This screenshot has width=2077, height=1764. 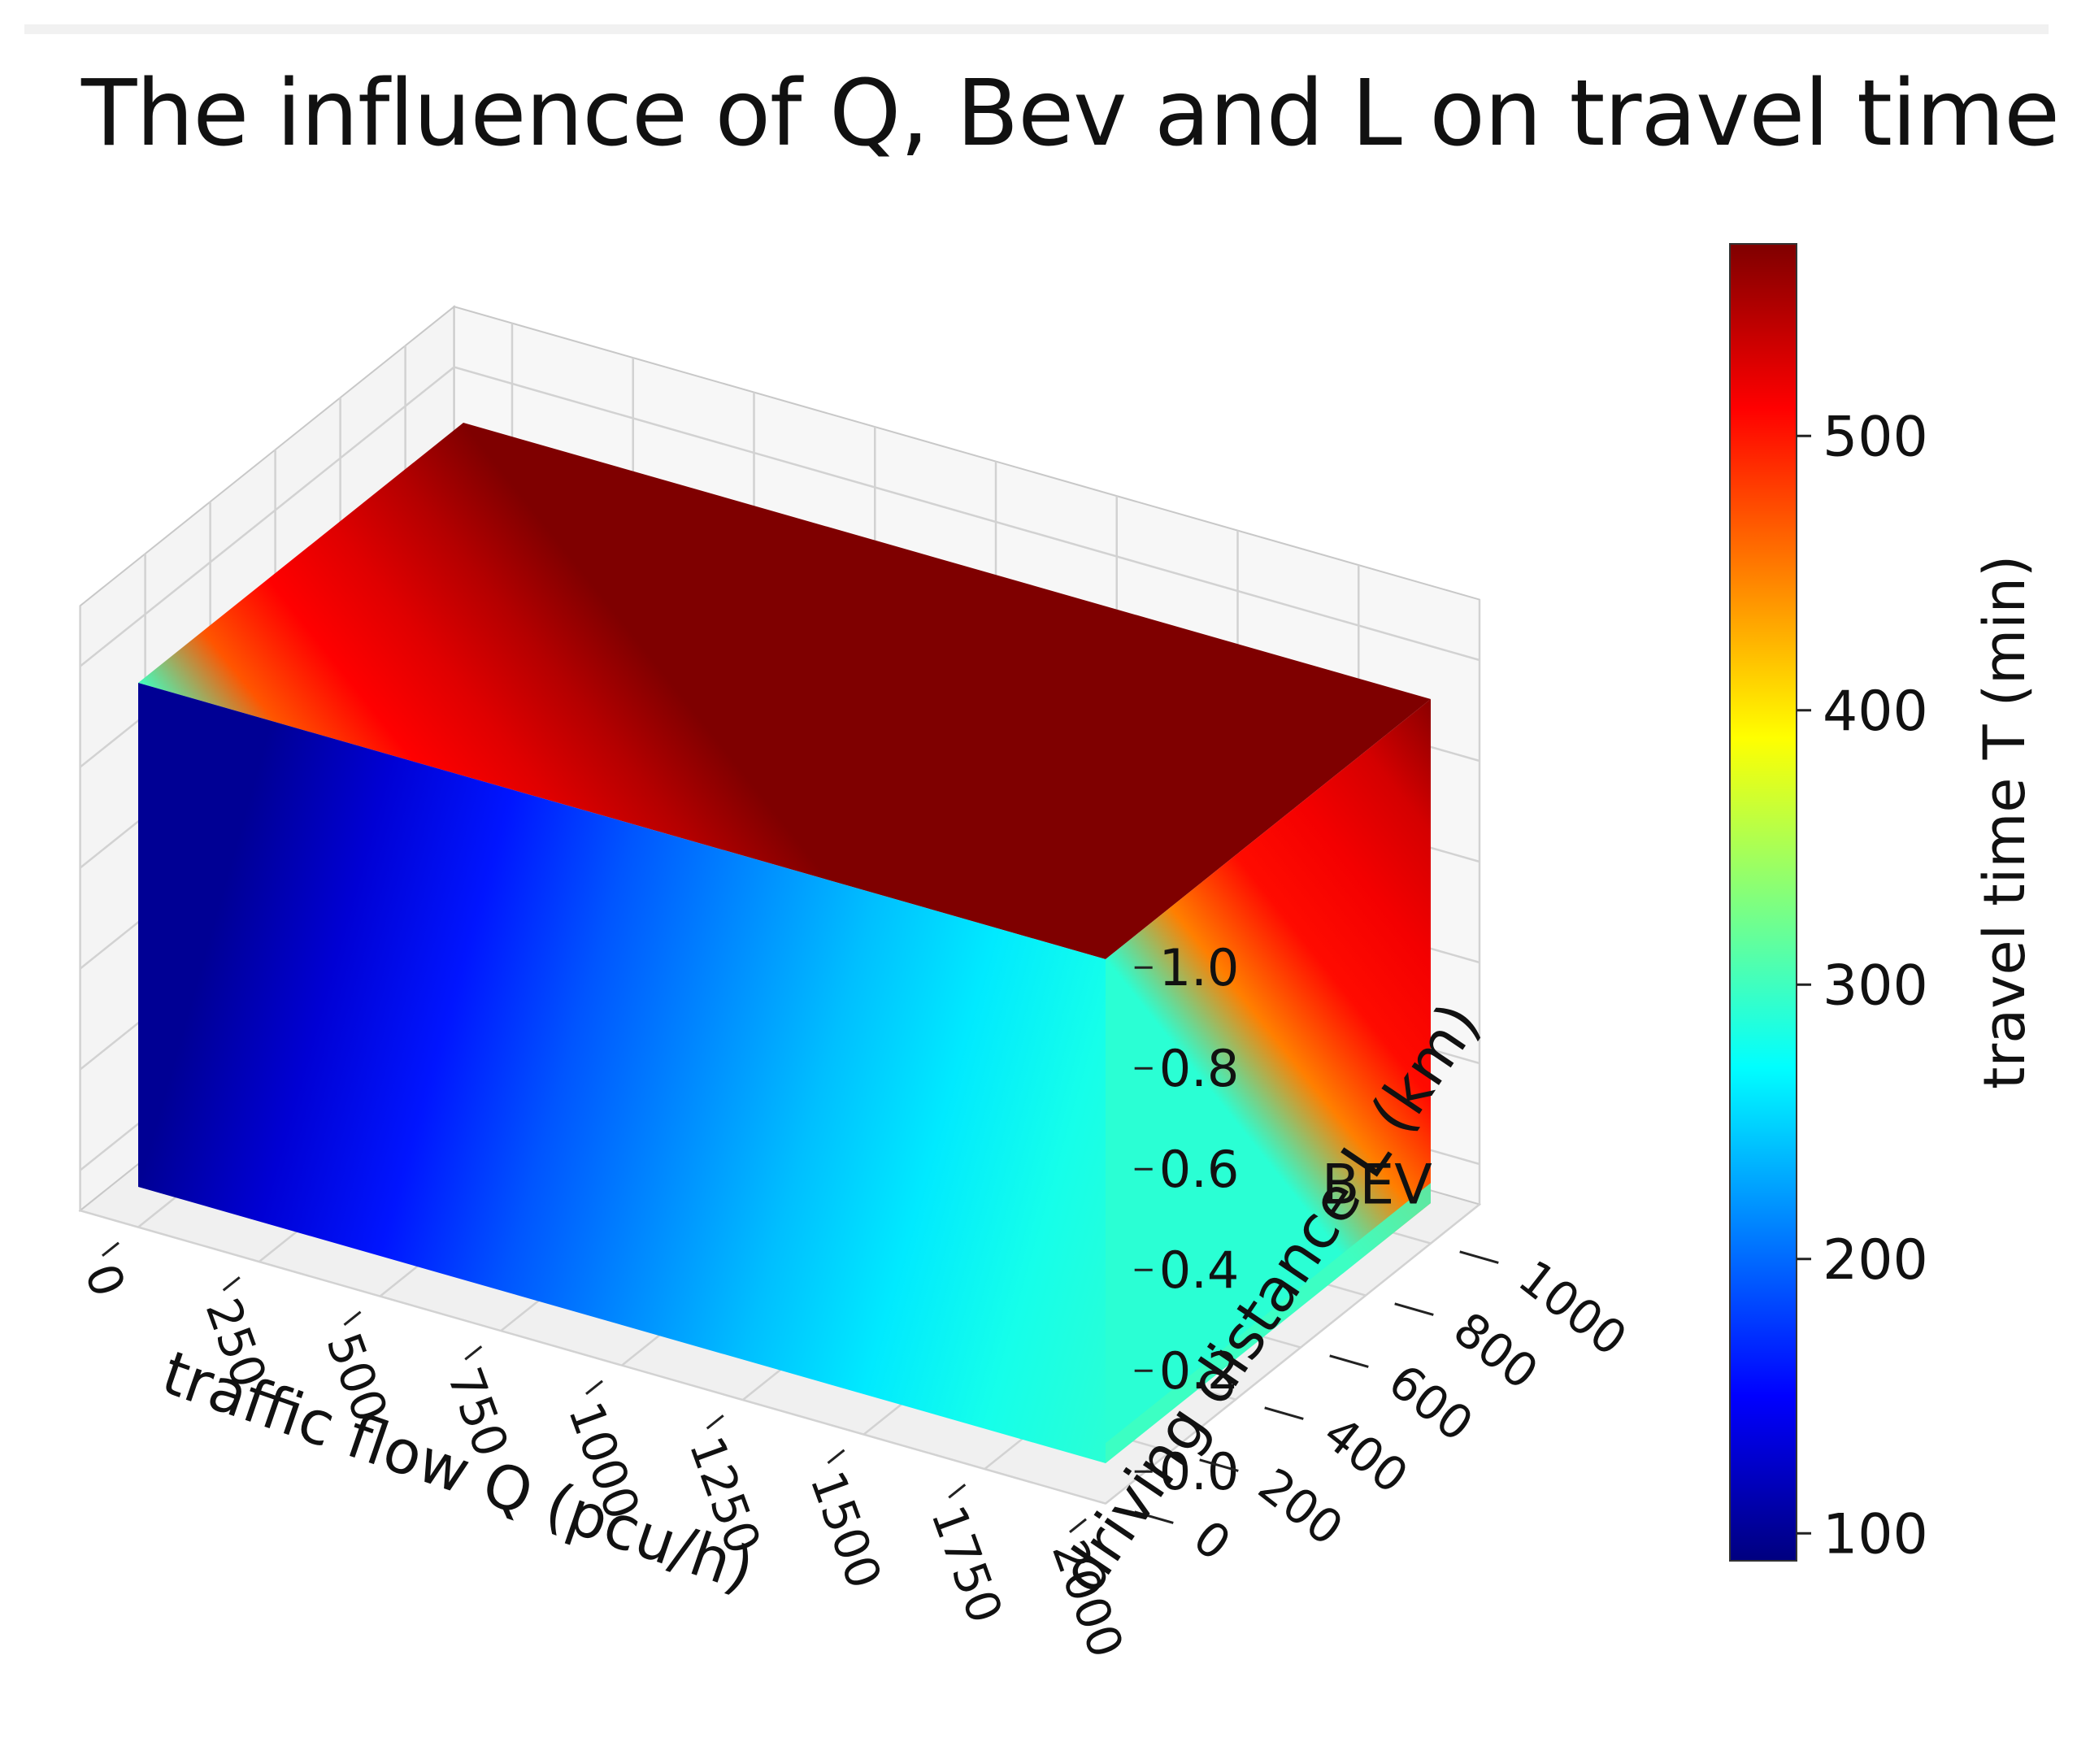 I want to click on y-tick-label: 200, so click(x=1301, y=1507).